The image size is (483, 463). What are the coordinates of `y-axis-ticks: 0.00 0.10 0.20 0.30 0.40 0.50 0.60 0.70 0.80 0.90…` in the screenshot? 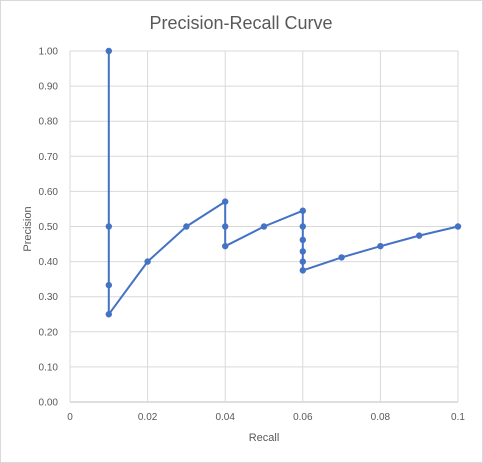 It's located at (49, 228).